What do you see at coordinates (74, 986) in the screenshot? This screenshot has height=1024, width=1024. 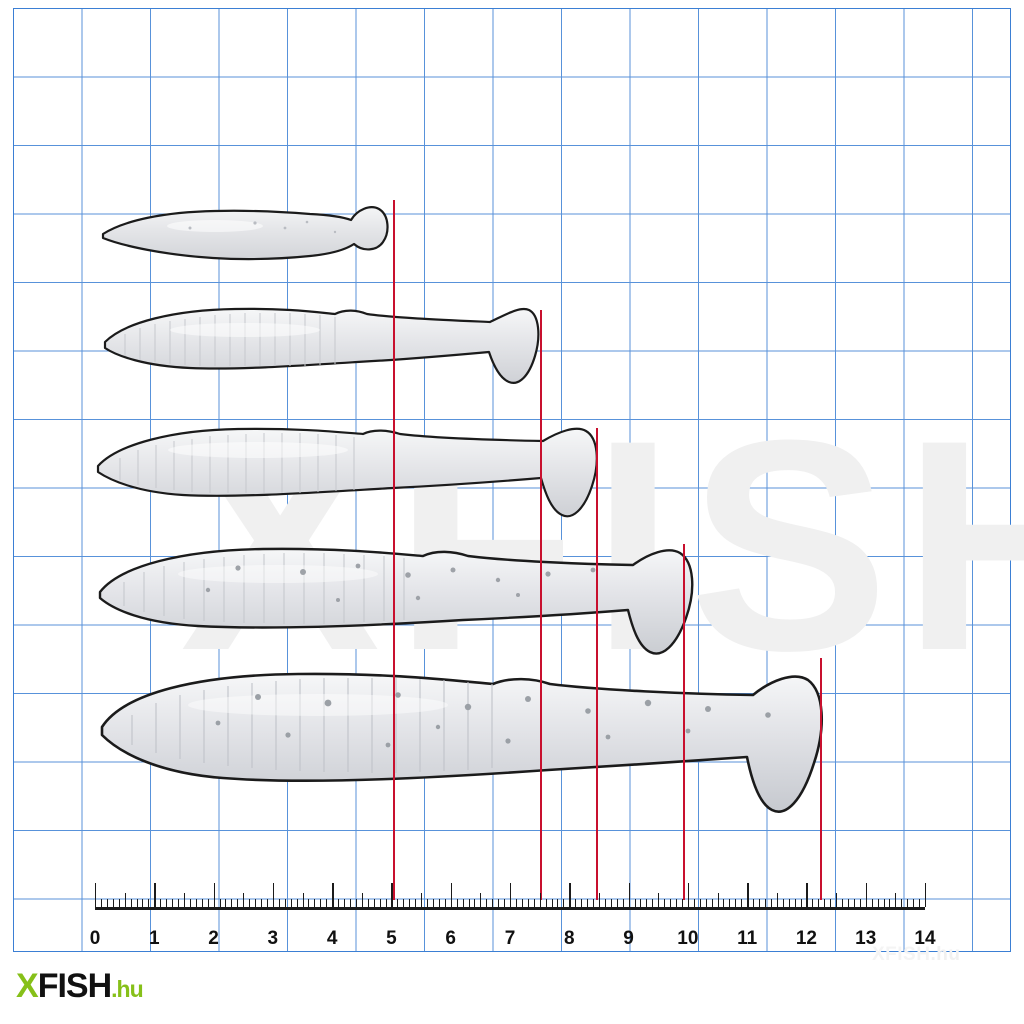 I see `brand-fish: FISH` at bounding box center [74, 986].